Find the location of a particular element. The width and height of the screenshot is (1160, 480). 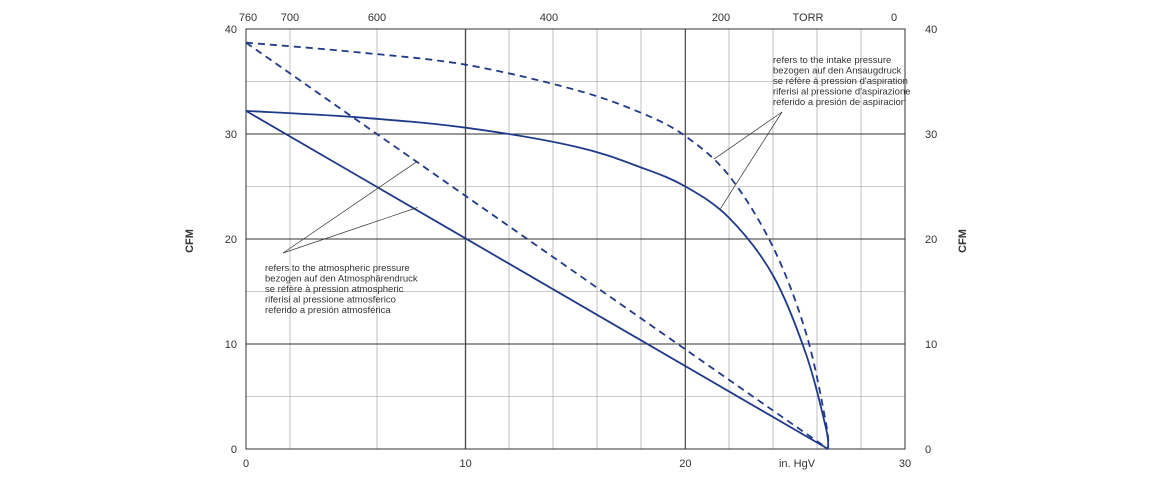

annotation-text: bezogen auf den Ansaugdruck is located at coordinates (837, 71).